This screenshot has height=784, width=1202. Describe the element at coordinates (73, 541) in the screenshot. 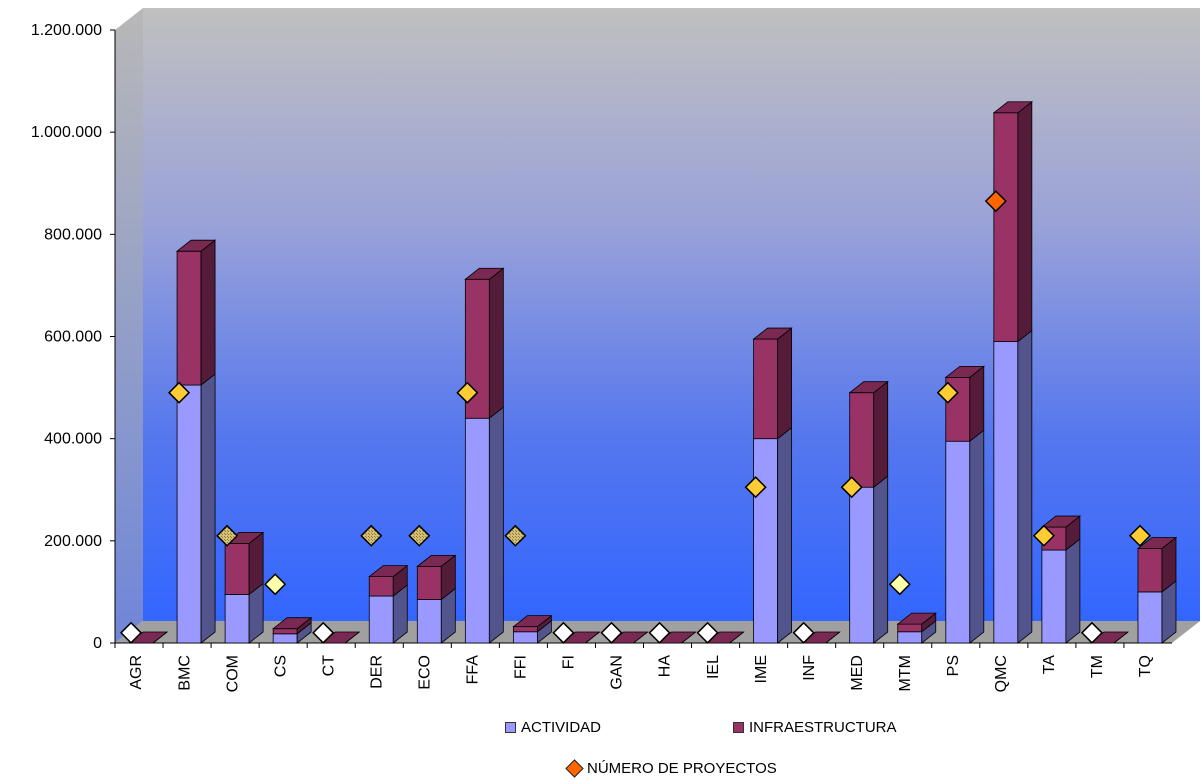

I see `y-tick-label: 200.000` at that location.